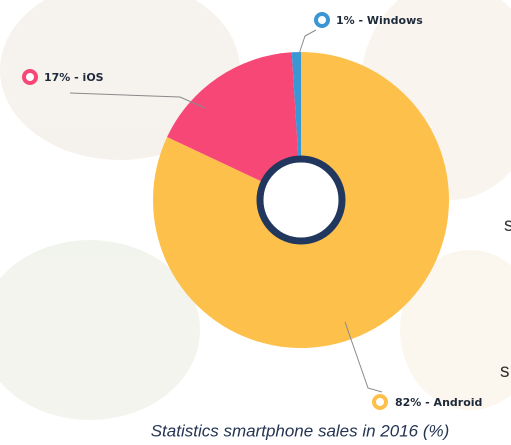 The image size is (511, 445). I want to click on pie-hole, so click(301, 200).